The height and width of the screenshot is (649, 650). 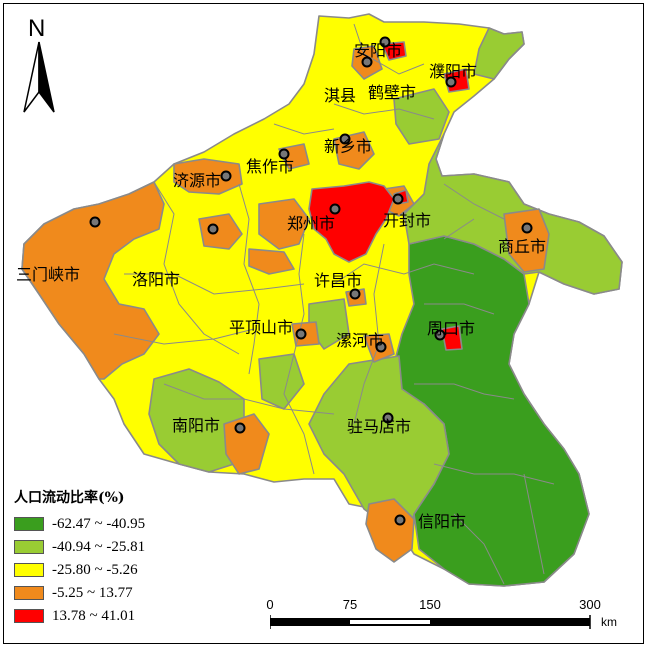 What do you see at coordinates (430, 622) in the screenshot?
I see `scale-bar-graphic` at bounding box center [430, 622].